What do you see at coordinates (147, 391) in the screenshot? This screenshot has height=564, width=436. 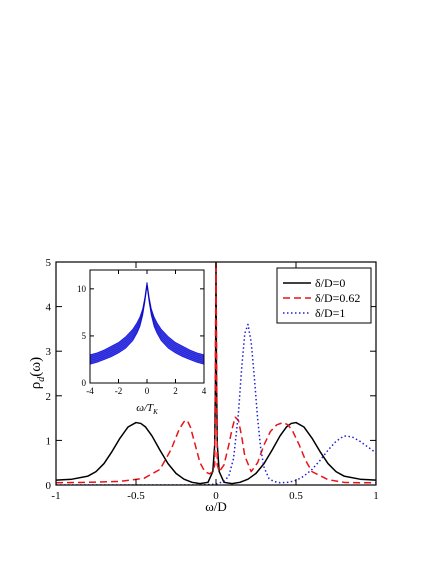 I see `inset-x-tick-label: 0` at bounding box center [147, 391].